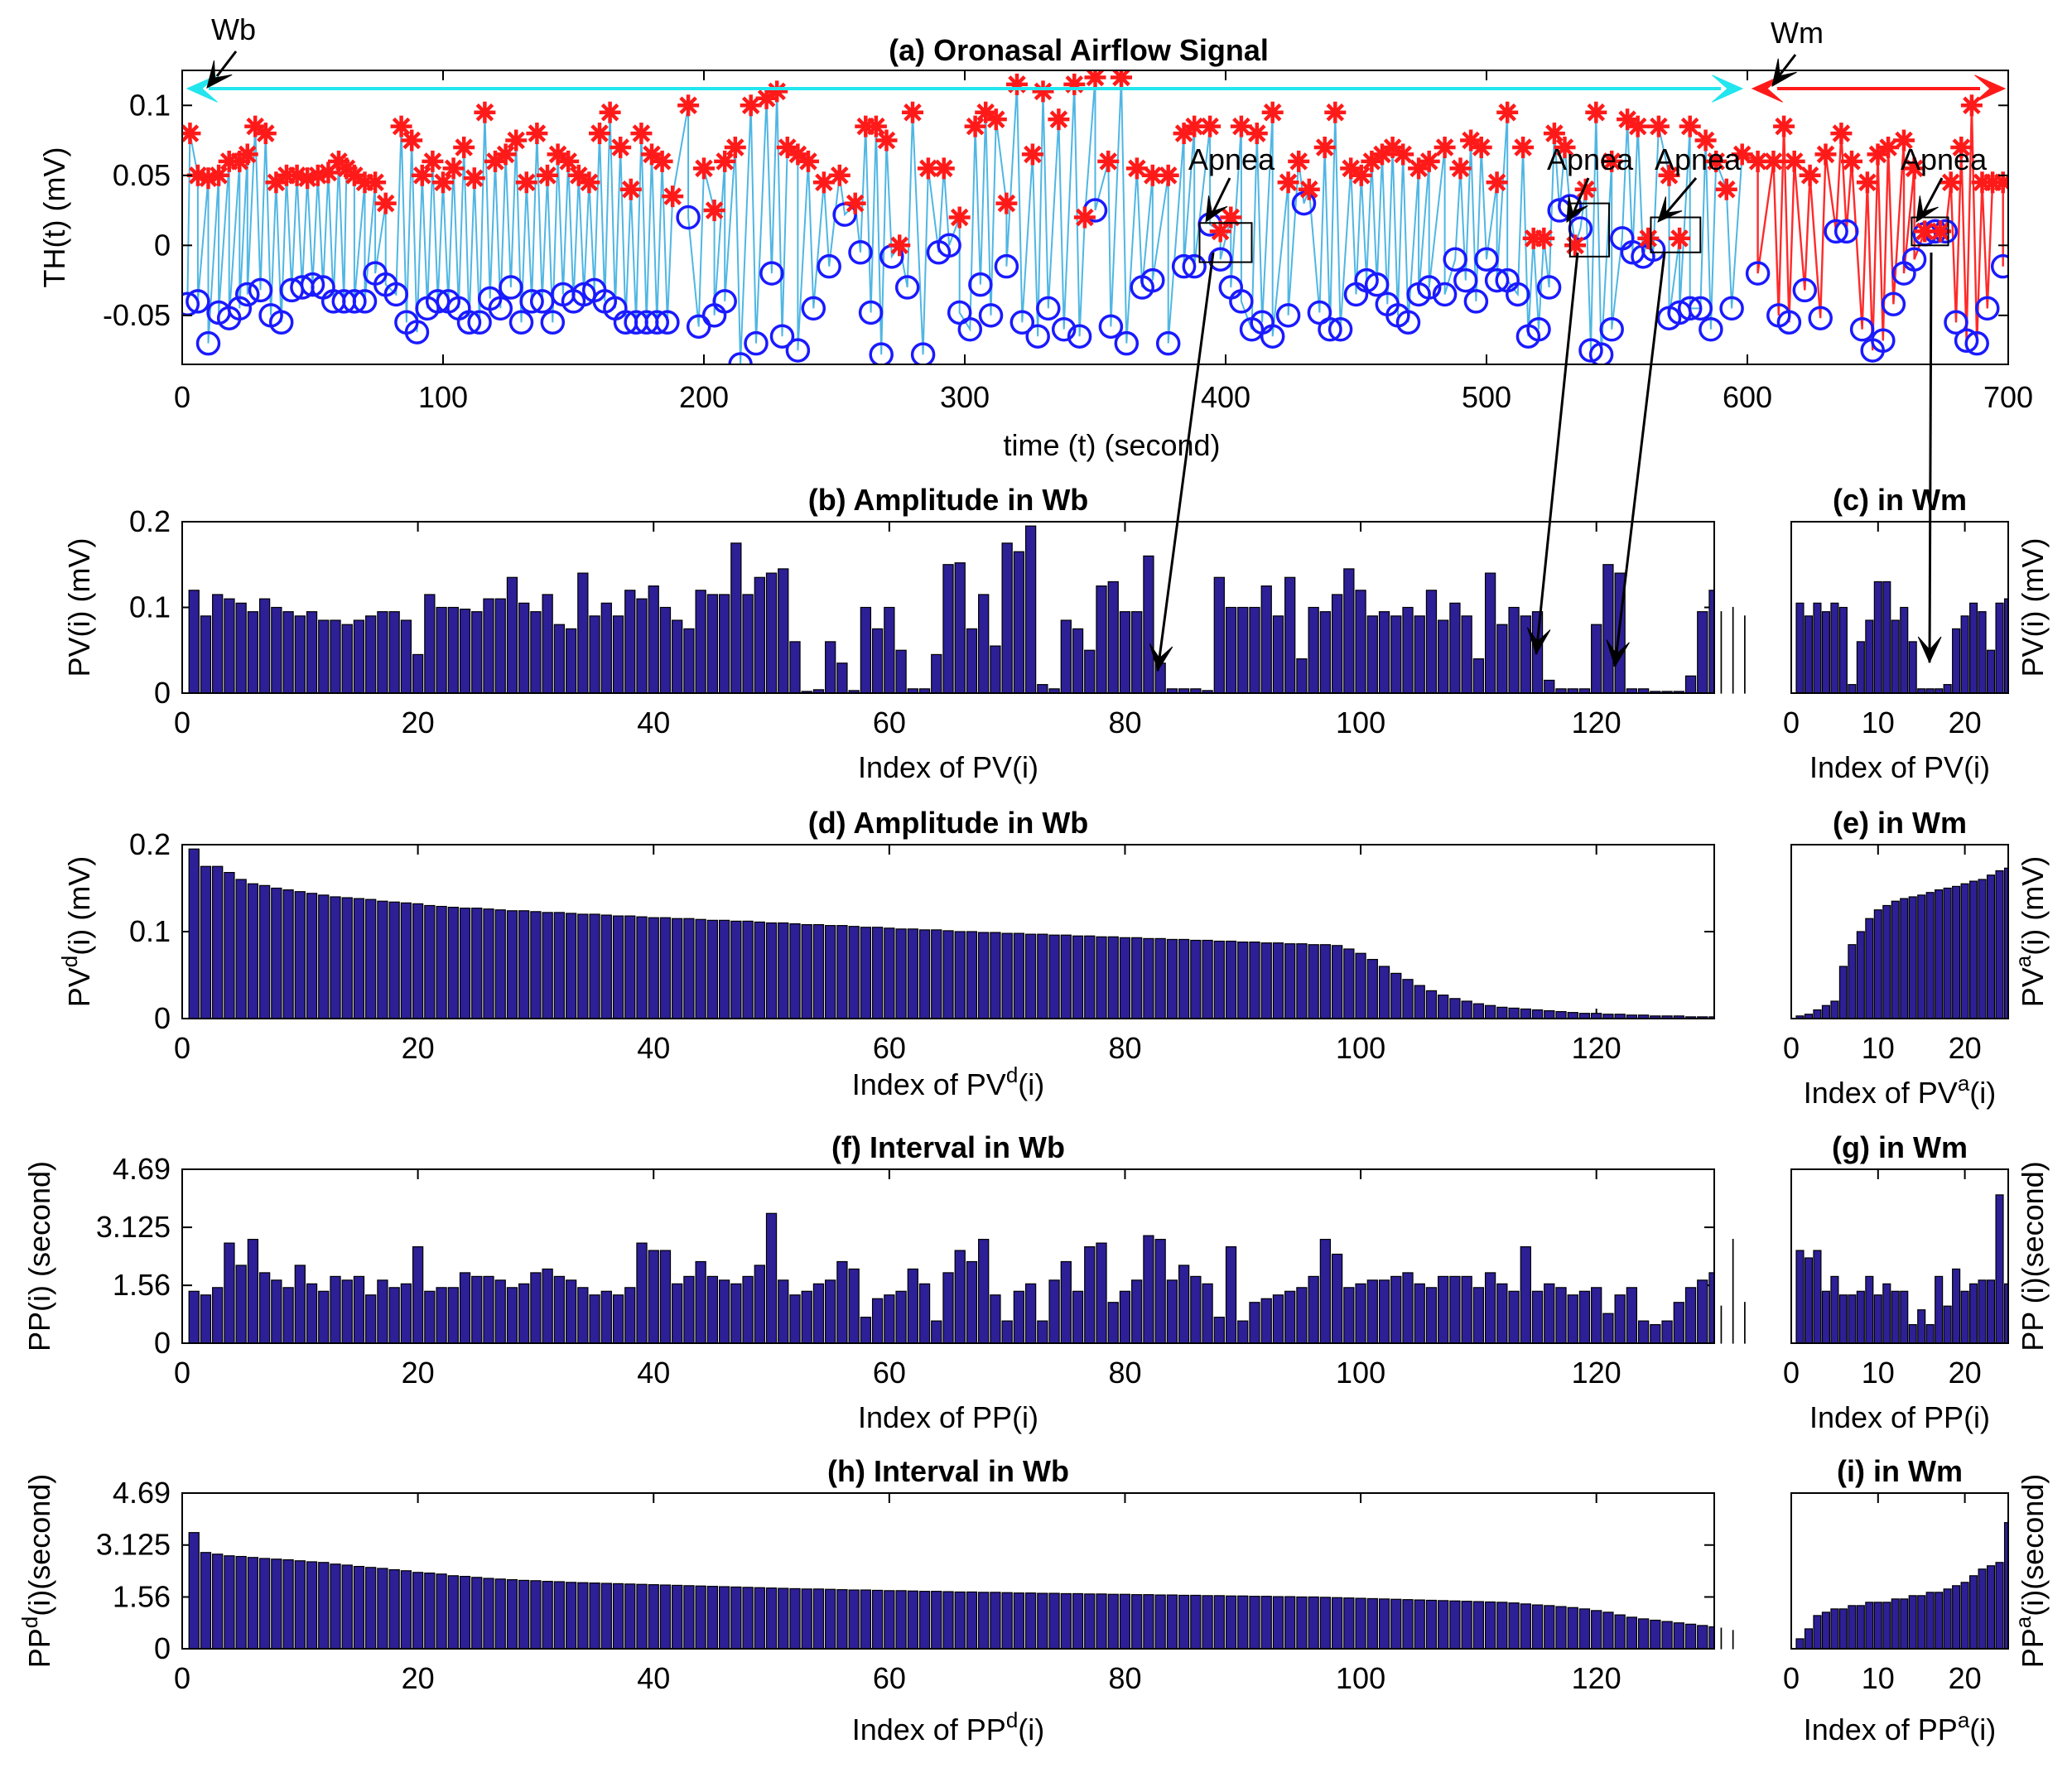 This screenshot has height=1768, width=2072. Describe the element at coordinates (1878, 722) in the screenshot. I see `x-tick-label: 10` at that location.